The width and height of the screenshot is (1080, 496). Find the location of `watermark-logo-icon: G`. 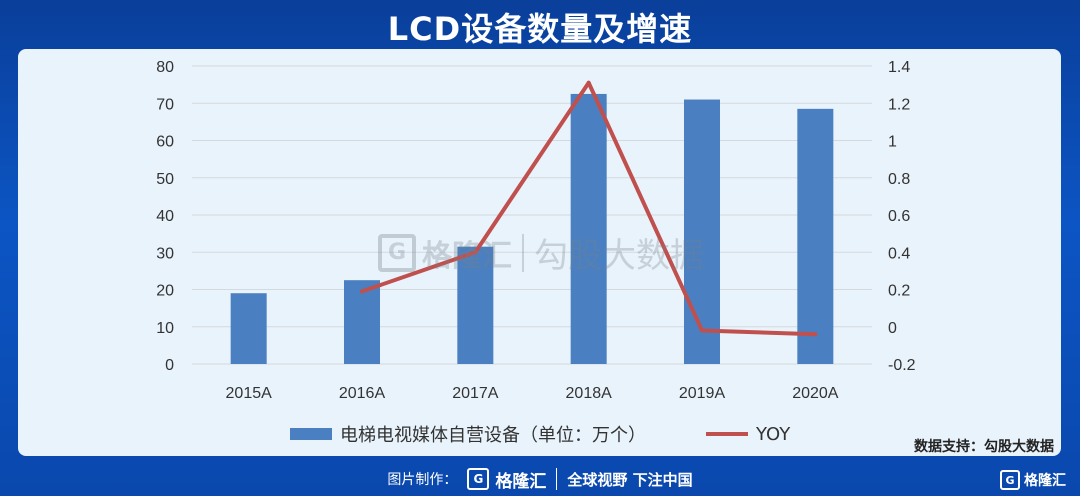

watermark-logo-icon: G is located at coordinates (397, 252).